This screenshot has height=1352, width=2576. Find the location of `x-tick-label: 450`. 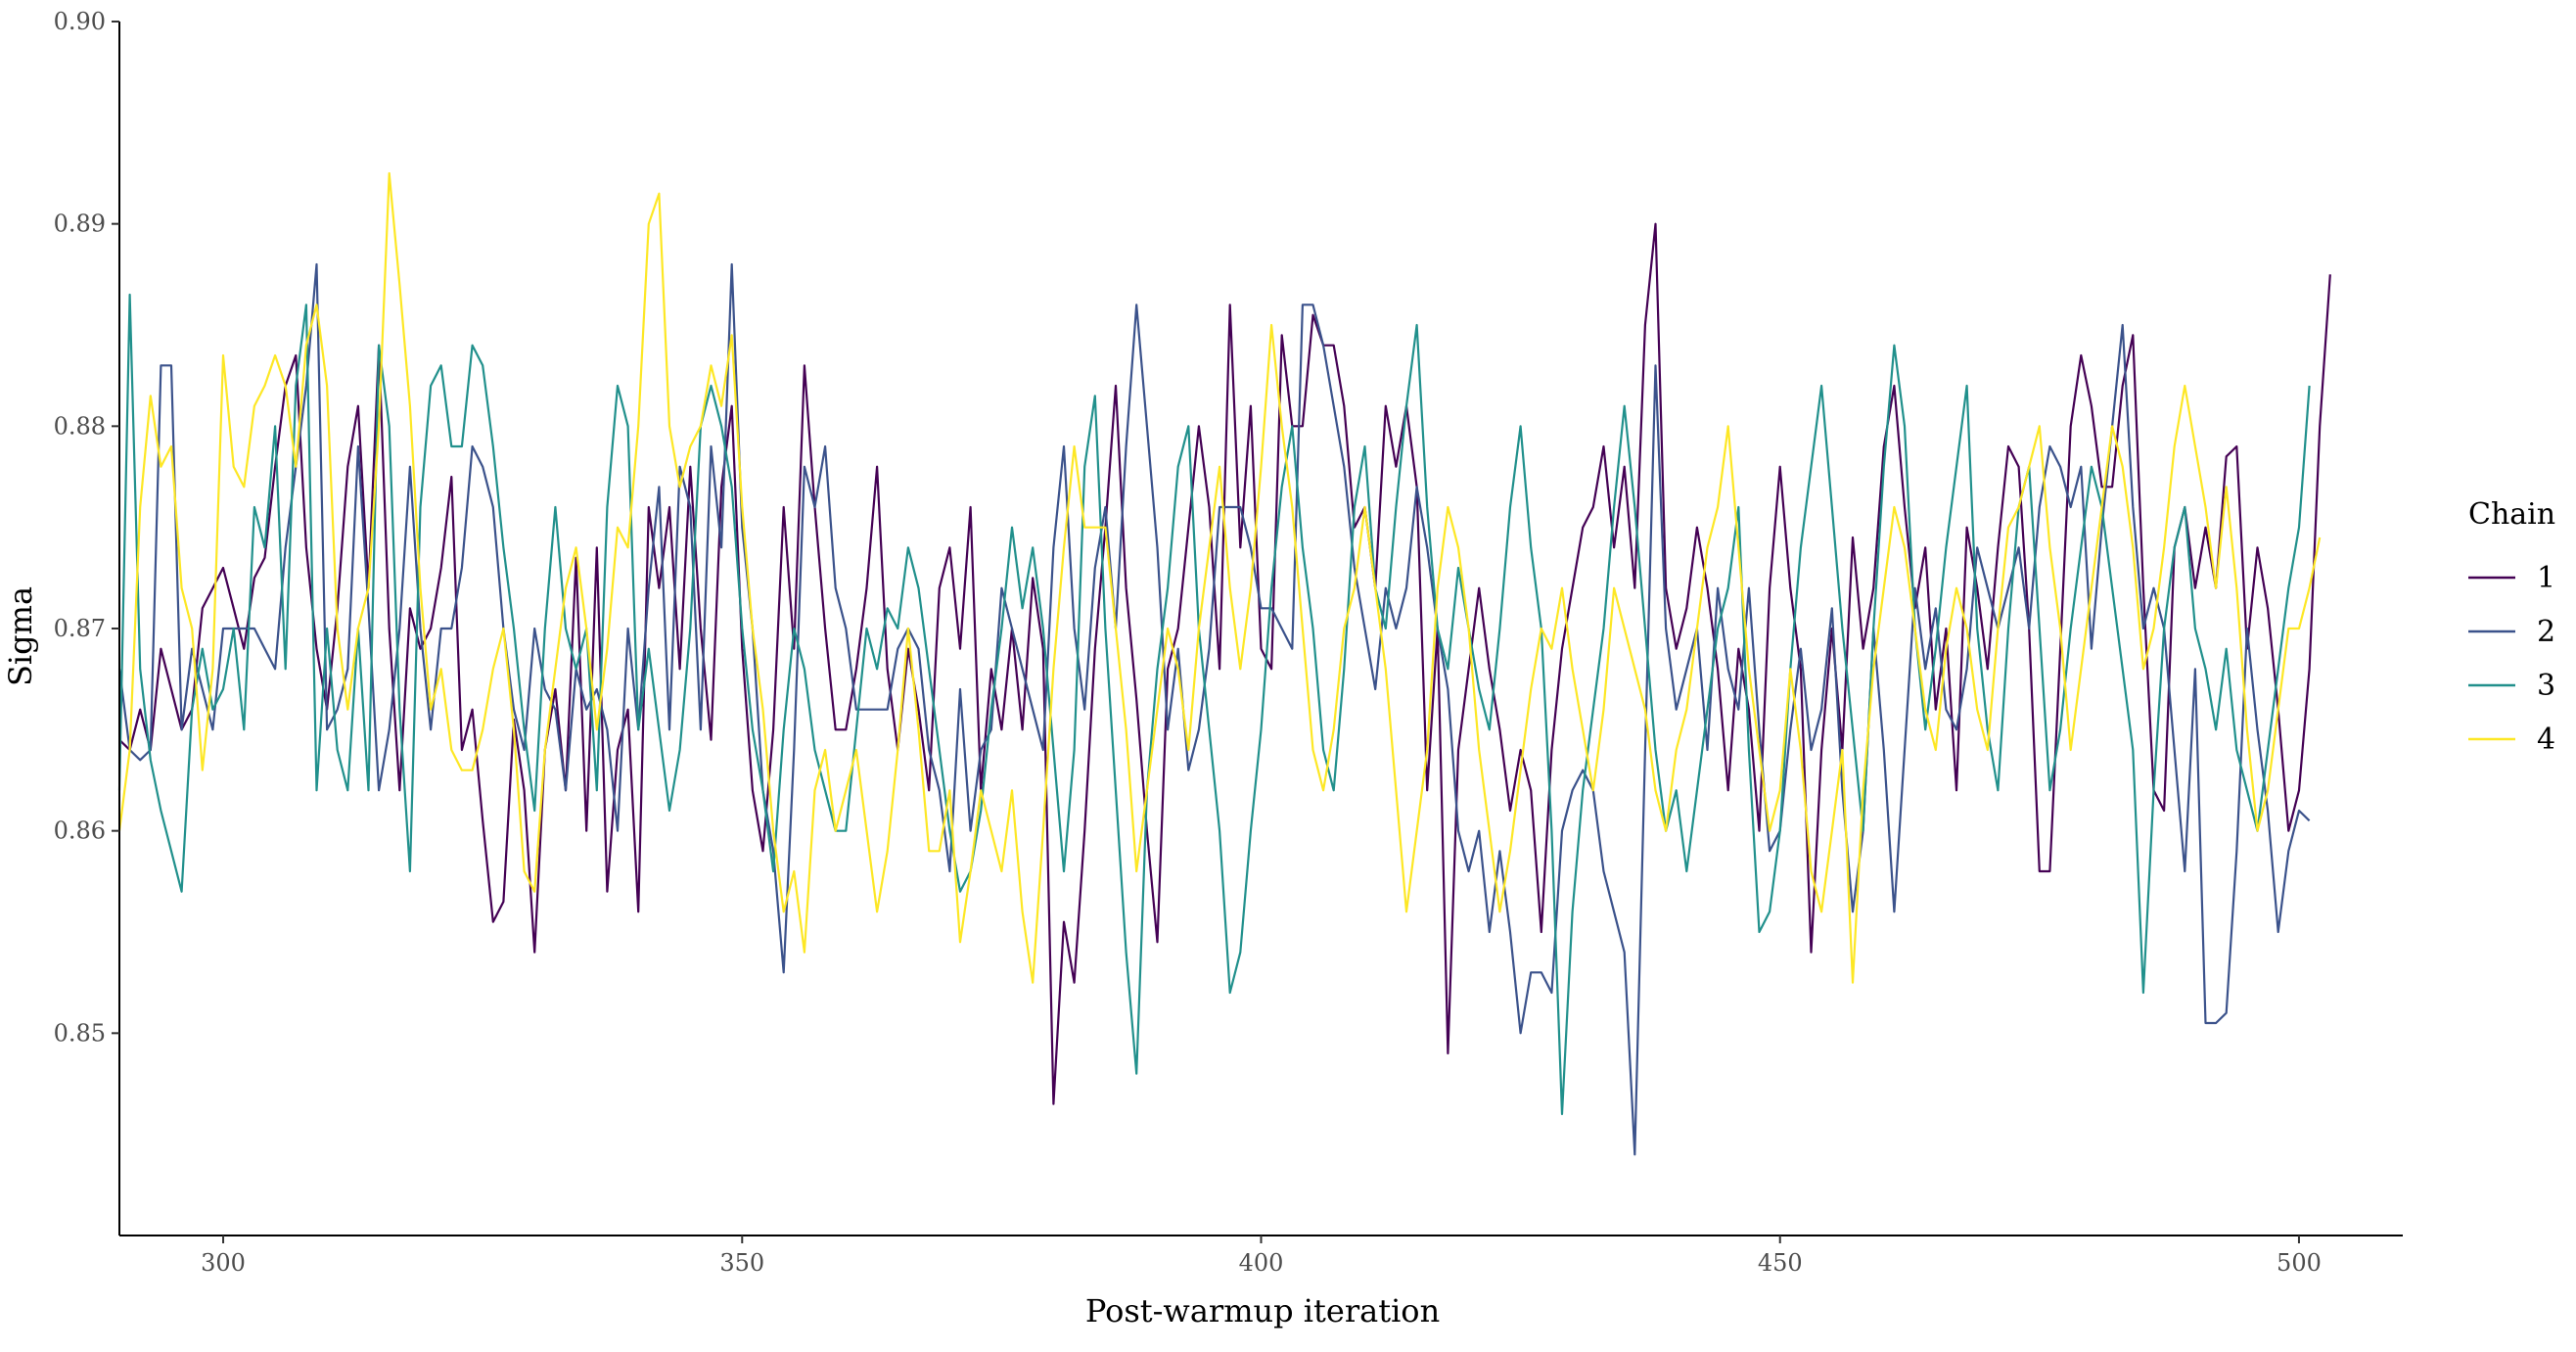

x-tick-label: 450 is located at coordinates (1780, 1263).